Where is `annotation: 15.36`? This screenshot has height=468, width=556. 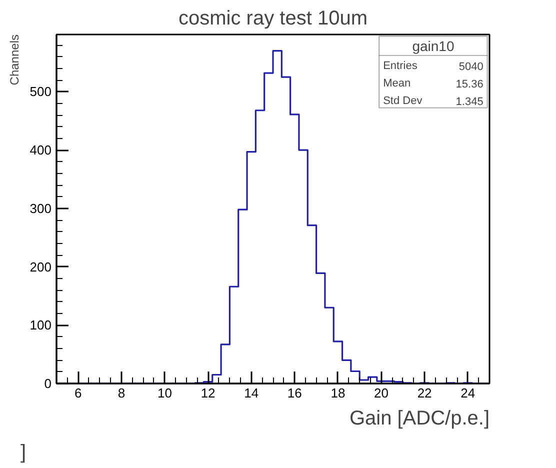
annotation: 15.36 is located at coordinates (470, 84).